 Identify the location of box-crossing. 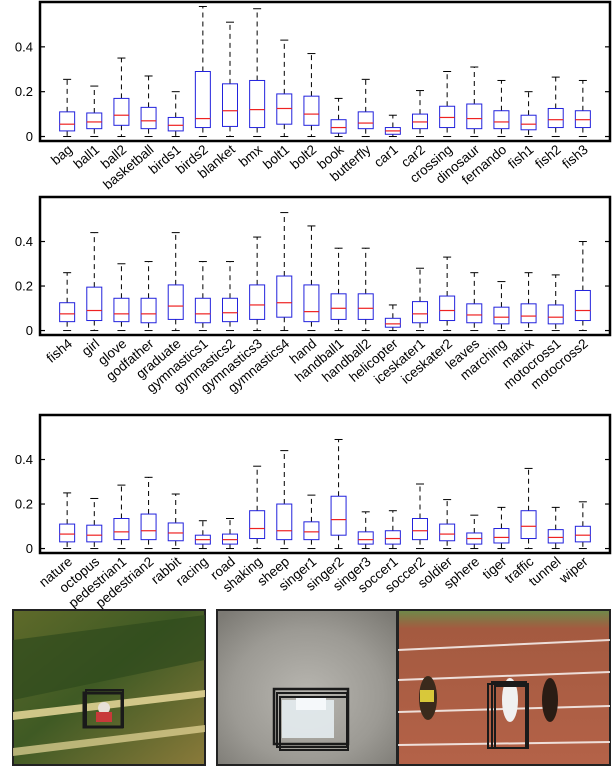
(447, 104).